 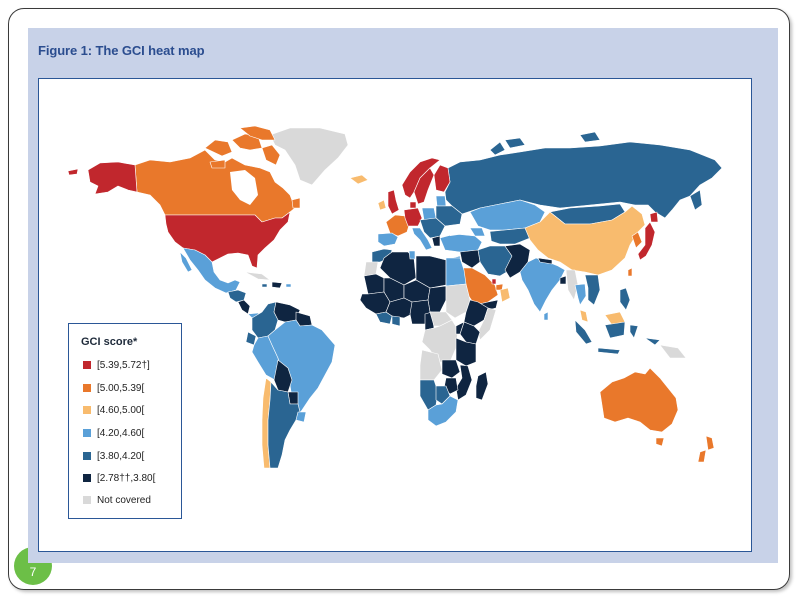 What do you see at coordinates (121, 456) in the screenshot?
I see `legend-label: [3.80,4.20[` at bounding box center [121, 456].